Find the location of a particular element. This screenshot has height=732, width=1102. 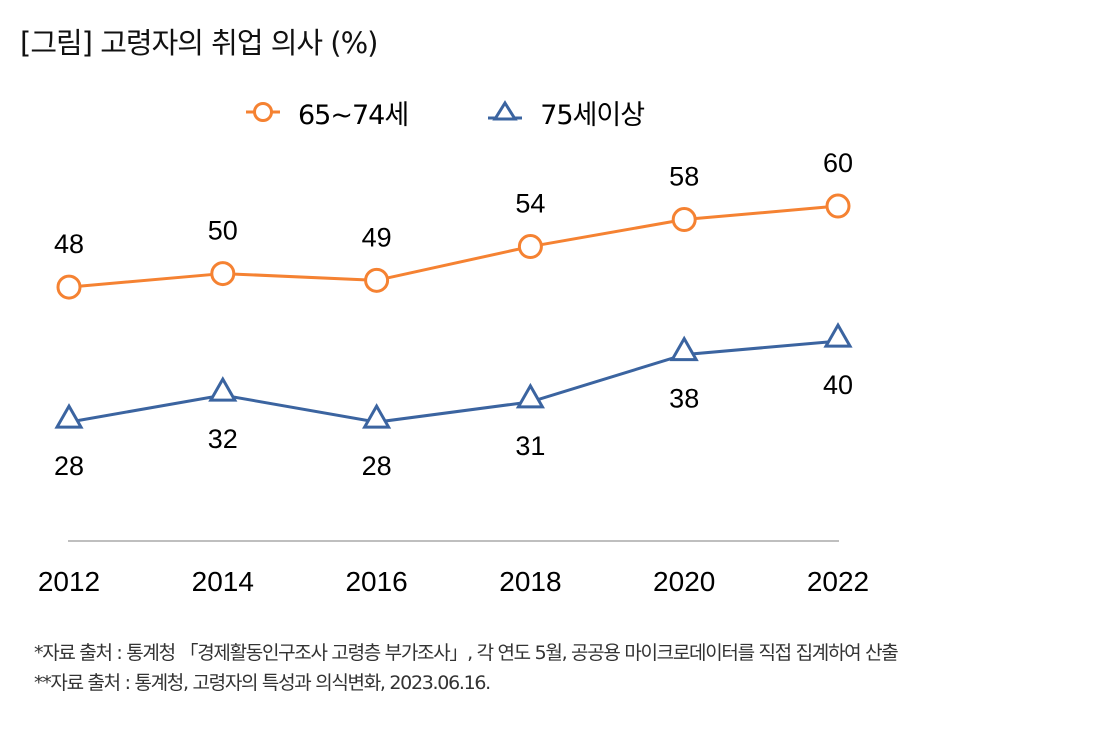

legend-item-75-plus: 75세이상 is located at coordinates (566, 112).